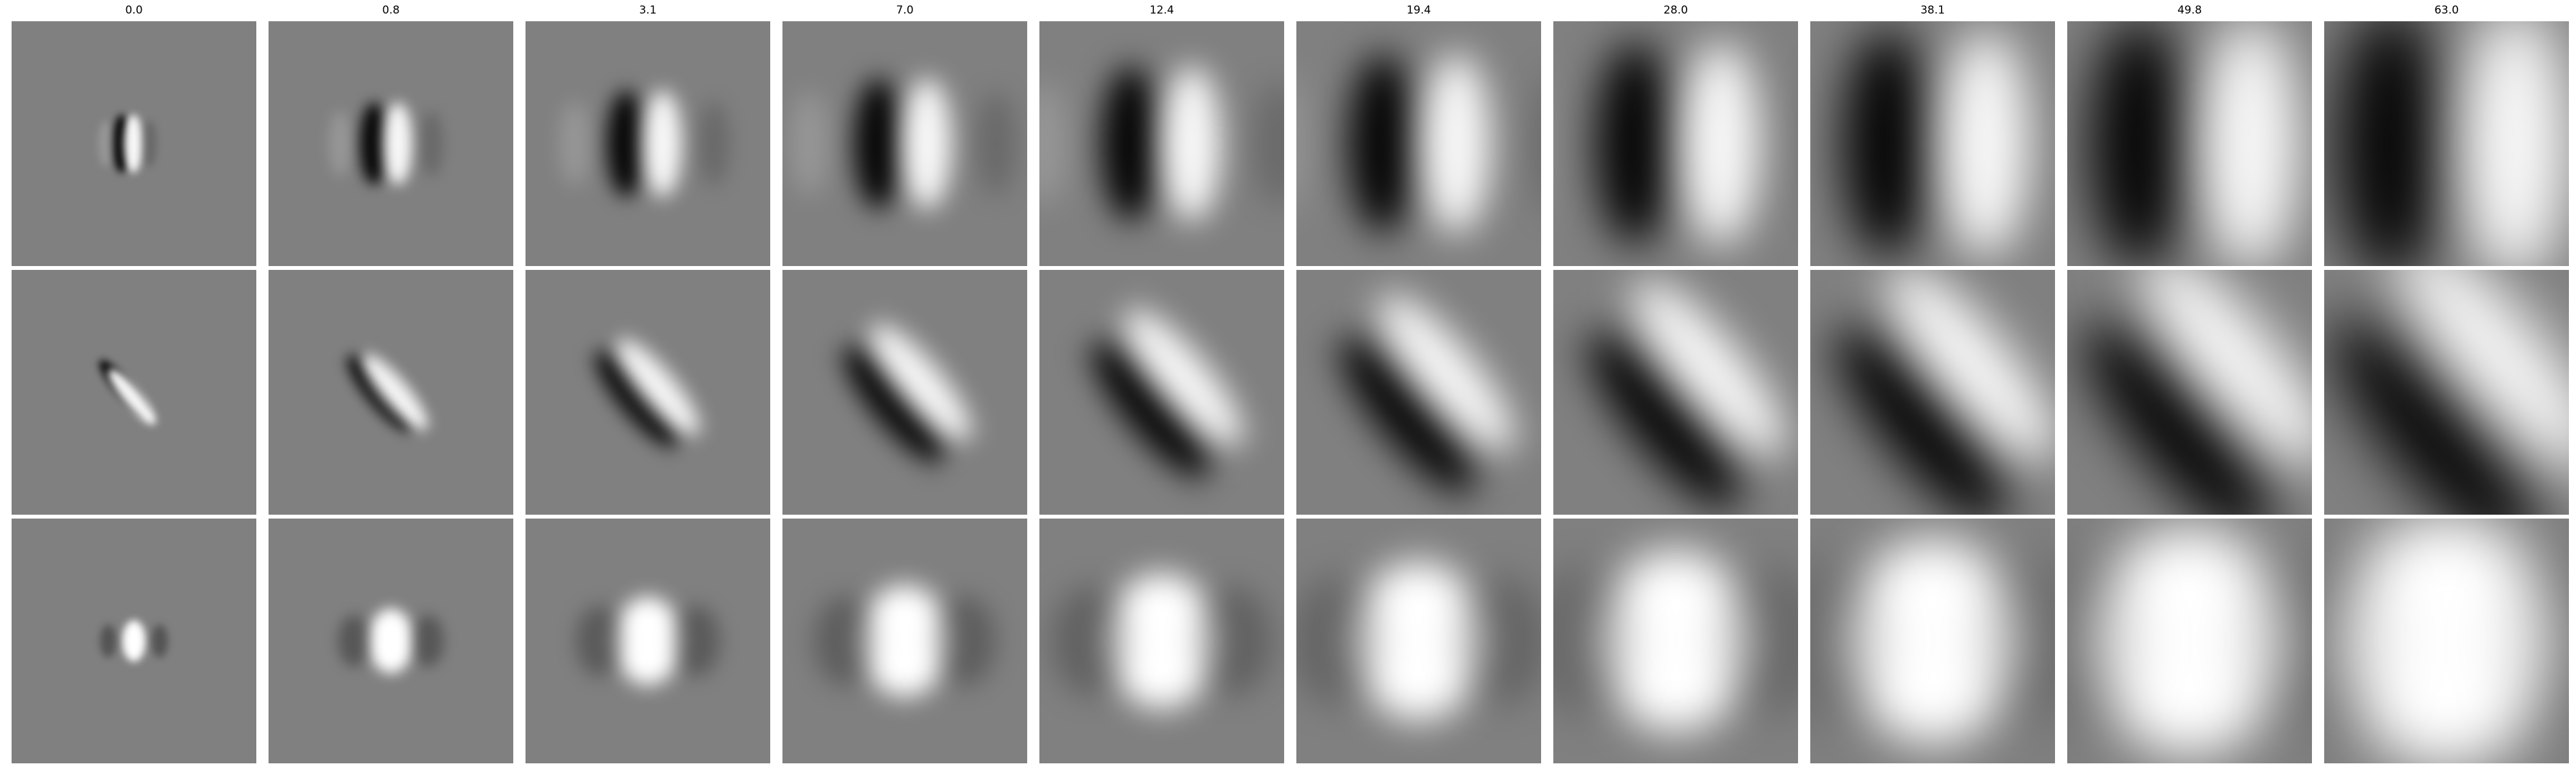 Image resolution: width=2576 pixels, height=773 pixels. Describe the element at coordinates (391, 10) in the screenshot. I see `column-title: 0.8` at that location.